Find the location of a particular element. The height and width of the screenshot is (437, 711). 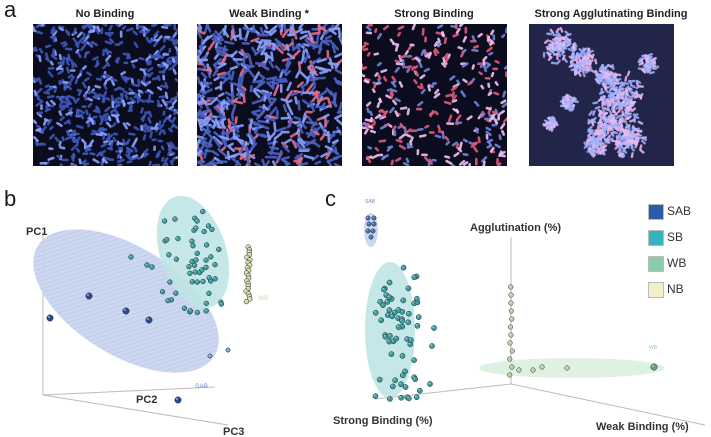

sab-cluster-label-c: SAB is located at coordinates (370, 202).